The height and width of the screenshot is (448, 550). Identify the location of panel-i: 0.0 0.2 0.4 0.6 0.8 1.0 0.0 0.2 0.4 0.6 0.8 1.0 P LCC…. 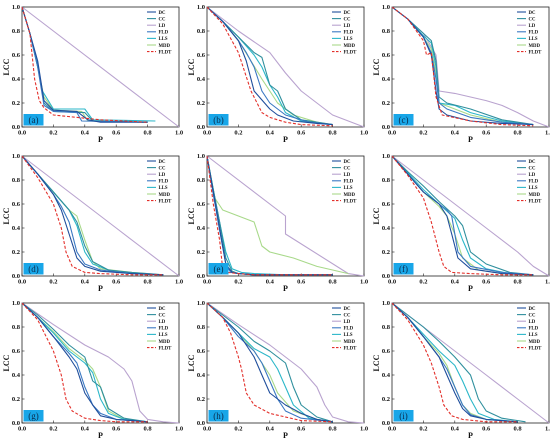
(461, 370).